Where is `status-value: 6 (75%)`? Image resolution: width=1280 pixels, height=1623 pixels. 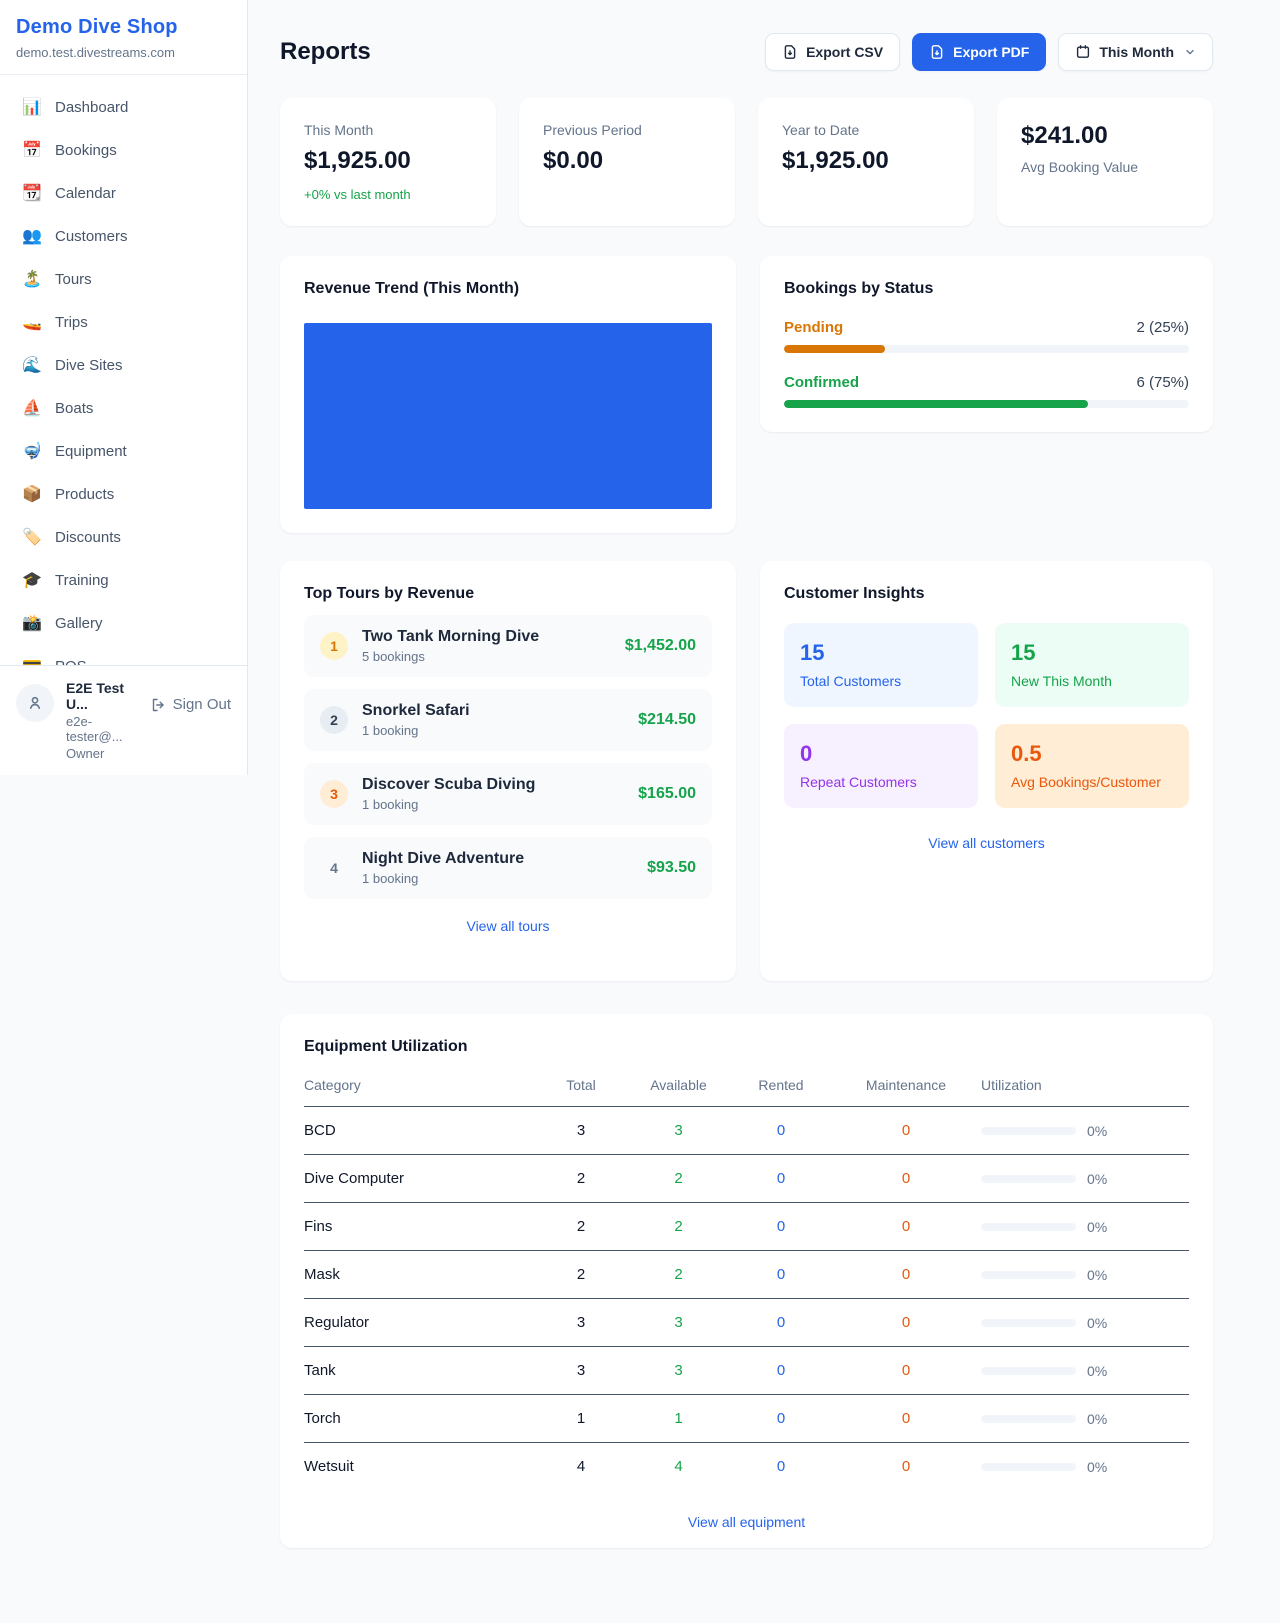
status-value: 6 (75%) is located at coordinates (1162, 382).